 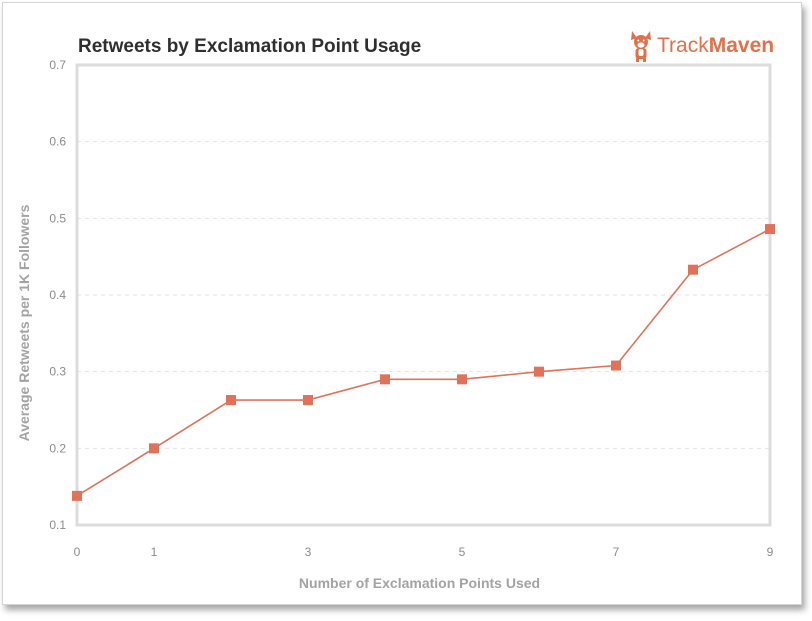 I want to click on chart-title: Retweets by Exclamation Point Usage, so click(x=250, y=46).